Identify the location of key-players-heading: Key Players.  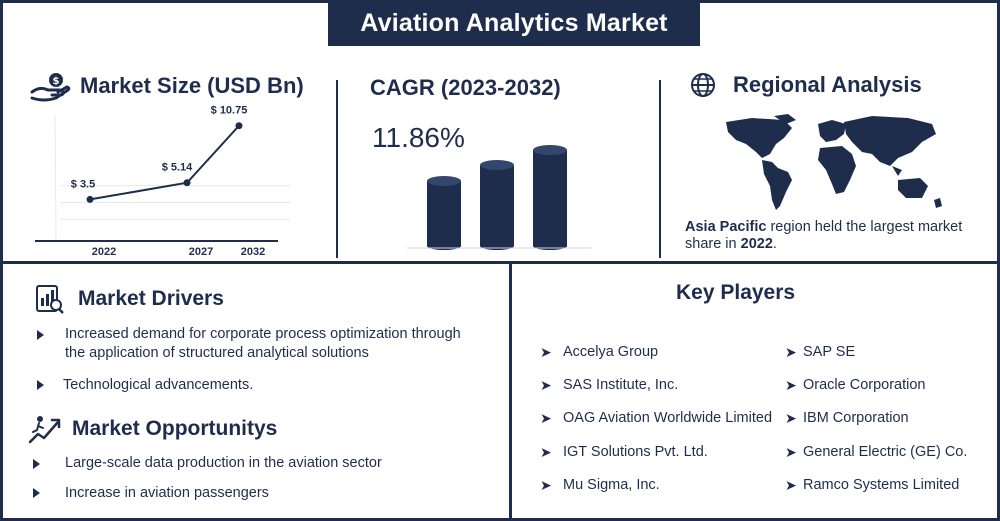
(736, 292).